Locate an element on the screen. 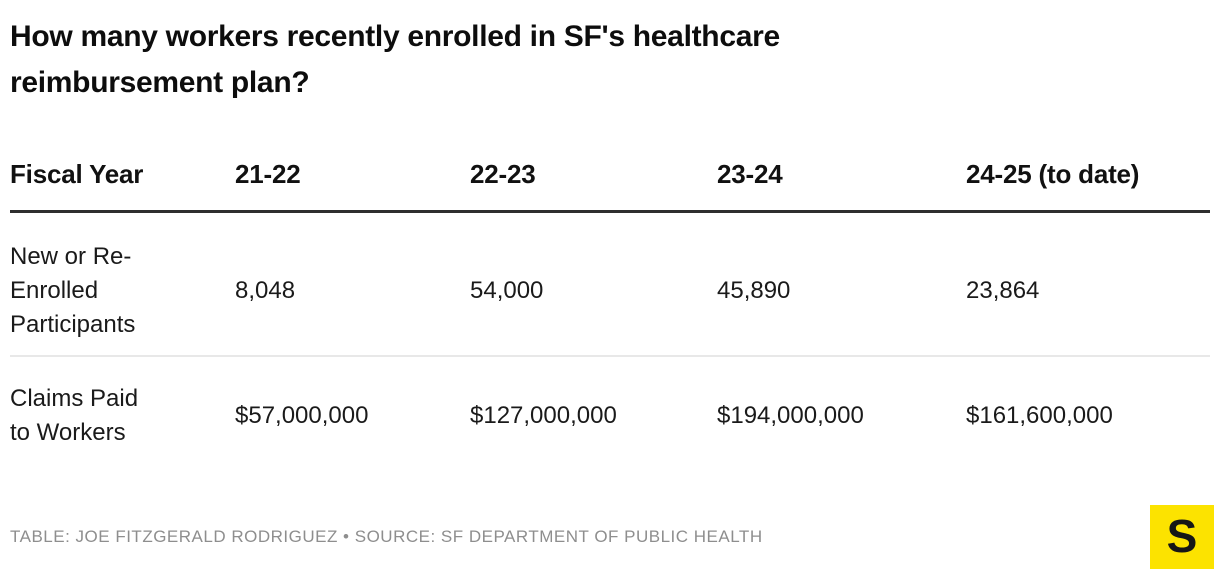 The width and height of the screenshot is (1220, 582). claims-value-23-24: $194,000,000 is located at coordinates (790, 415).